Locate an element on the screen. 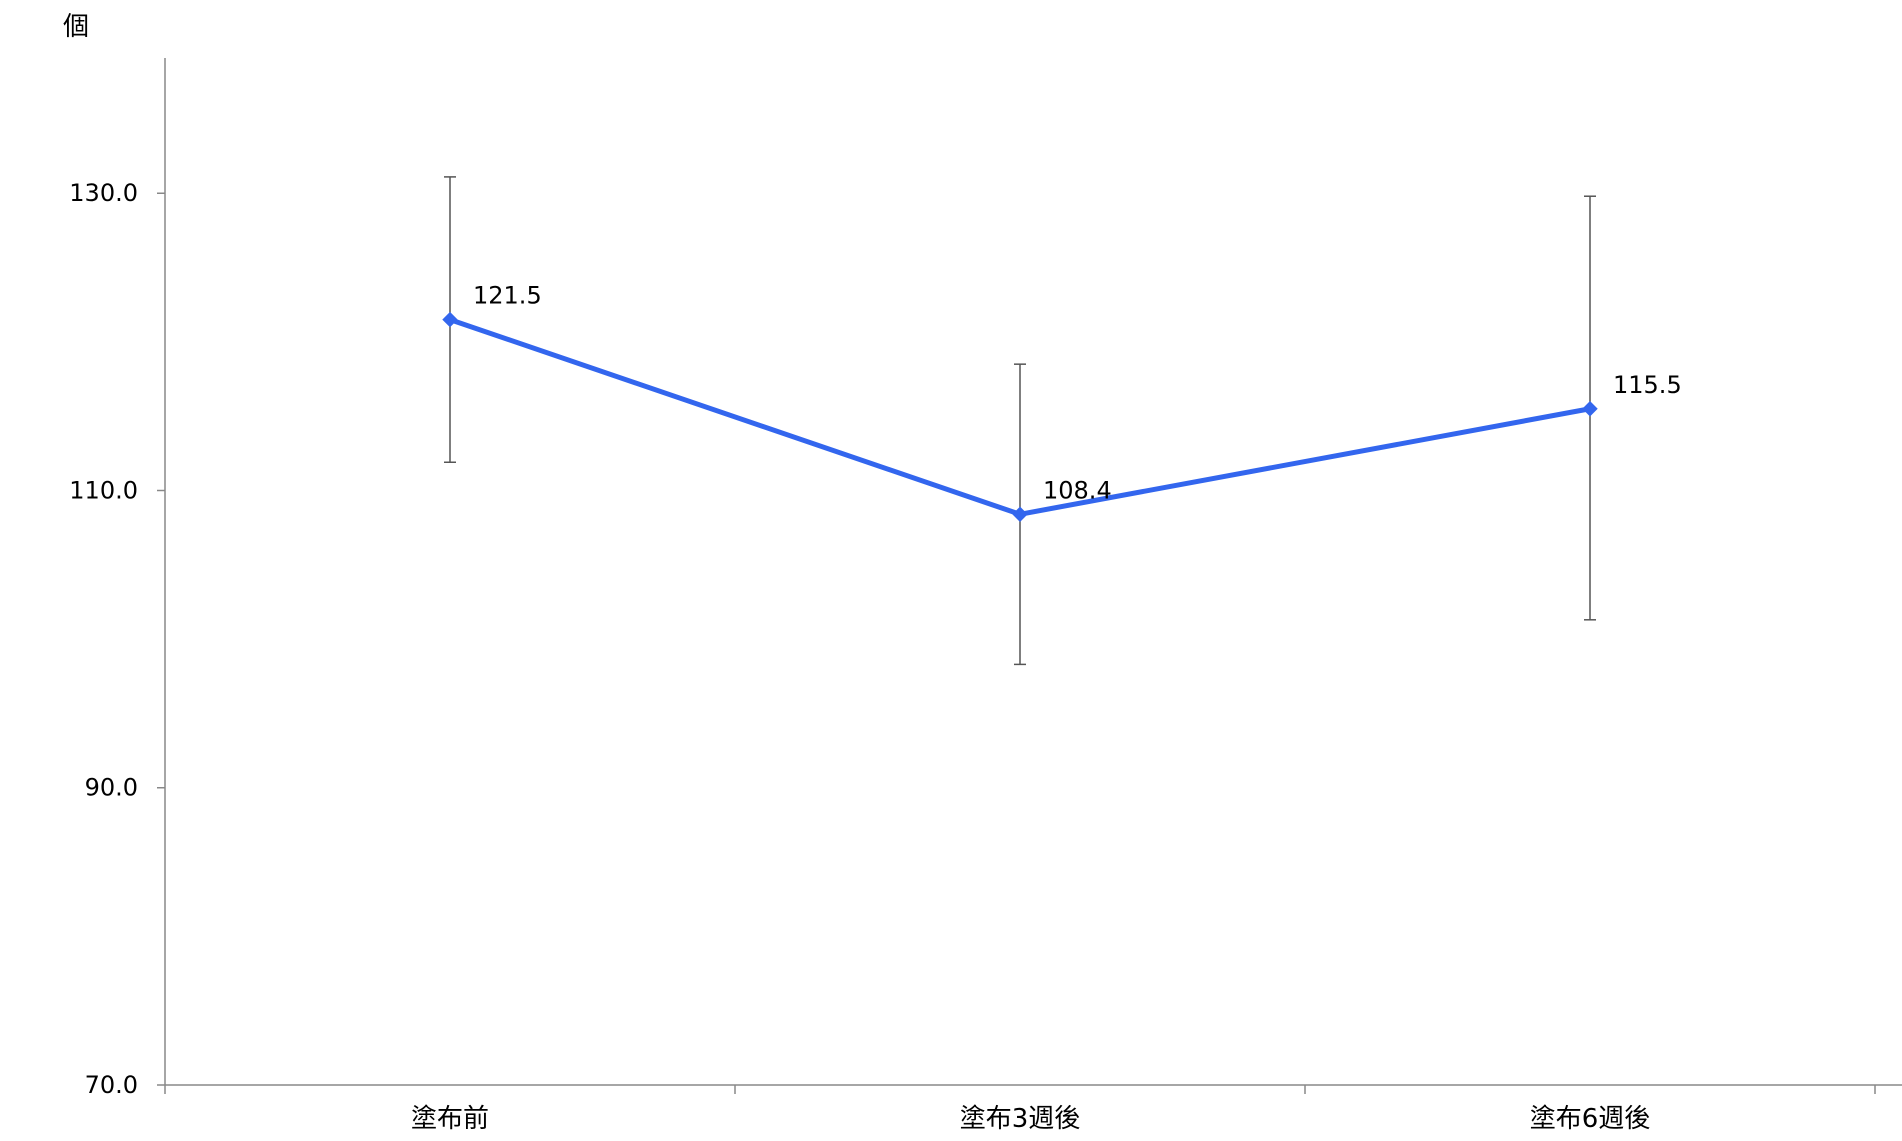 This screenshot has height=1141, width=1902. x-axis-ticks: 塗布前 塗布3週後 塗布6週後 is located at coordinates (1020, 1109).